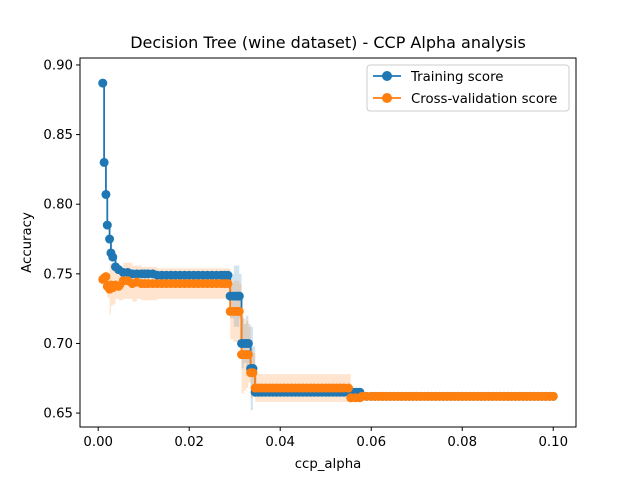 This screenshot has width=640, height=480. What do you see at coordinates (98, 442) in the screenshot?
I see `x-tick-label: 0.00` at bounding box center [98, 442].